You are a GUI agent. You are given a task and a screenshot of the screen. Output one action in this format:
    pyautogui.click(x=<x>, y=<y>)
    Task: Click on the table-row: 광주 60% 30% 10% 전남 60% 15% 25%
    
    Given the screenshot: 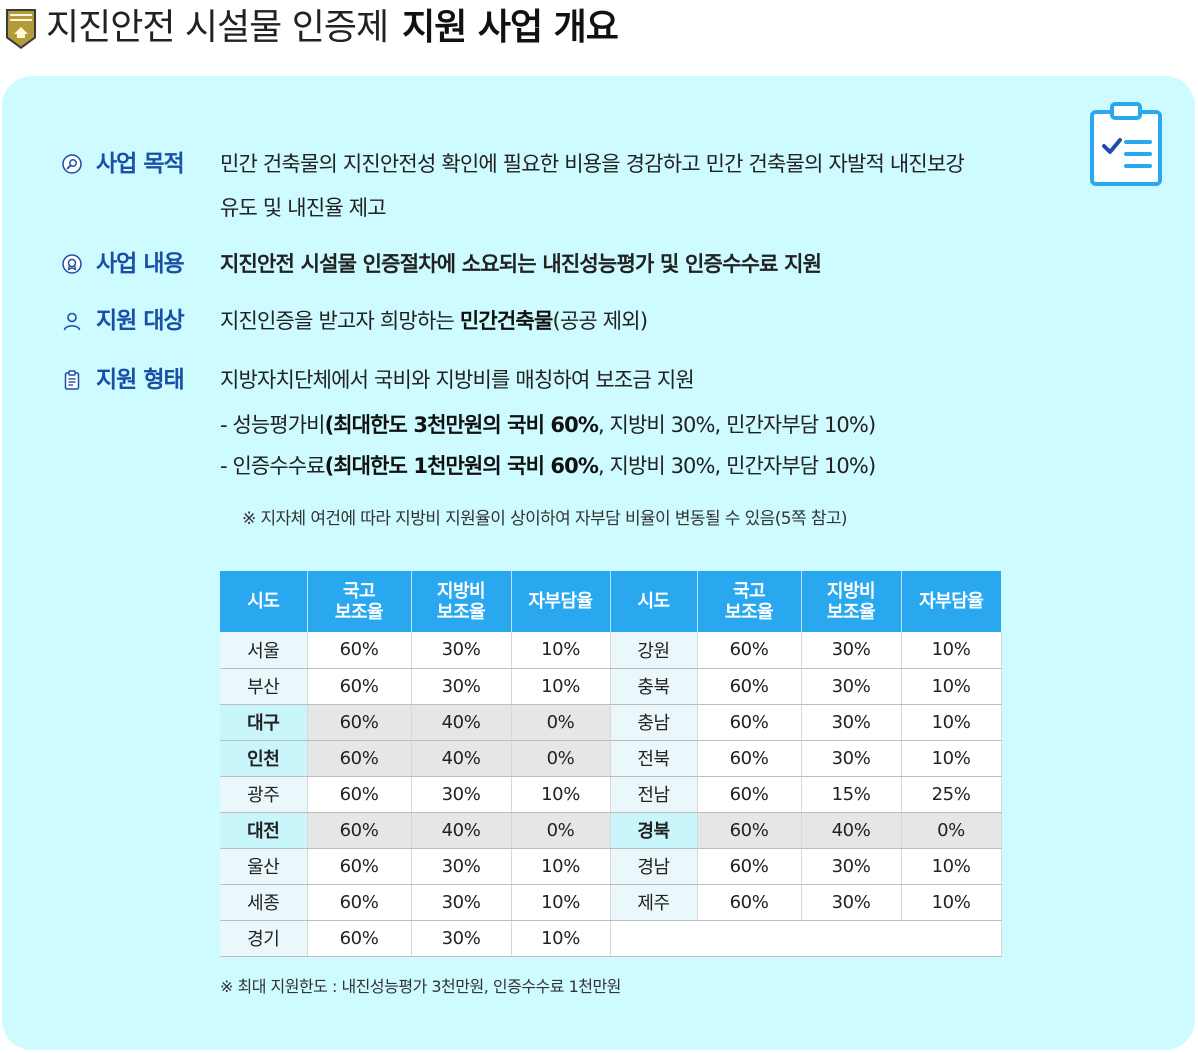 What is the action you would take?
    pyautogui.click(x=611, y=794)
    